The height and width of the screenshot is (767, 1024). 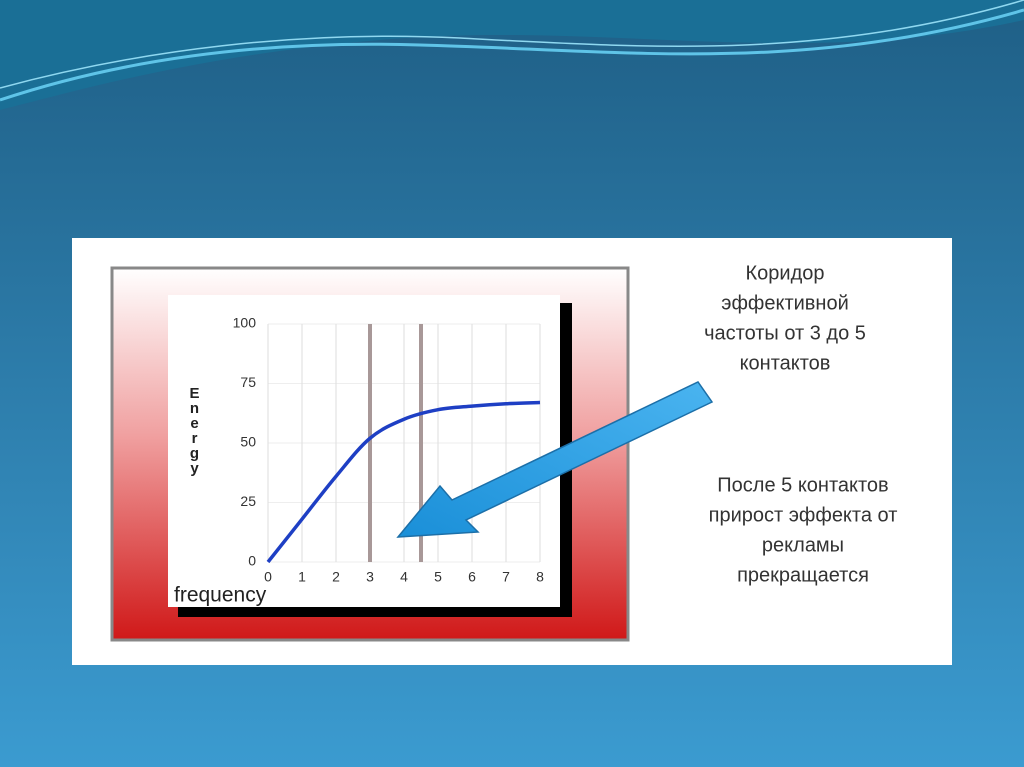 What do you see at coordinates (248, 382) in the screenshot?
I see `y-tick-label: 75` at bounding box center [248, 382].